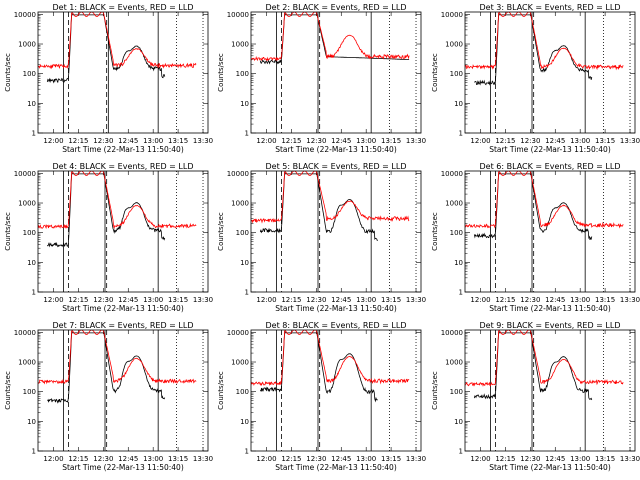 The width and height of the screenshot is (640, 480). Describe the element at coordinates (123, 166) in the screenshot. I see `panel-title: Det 4: BLACK = Events, RED = LLD` at that location.